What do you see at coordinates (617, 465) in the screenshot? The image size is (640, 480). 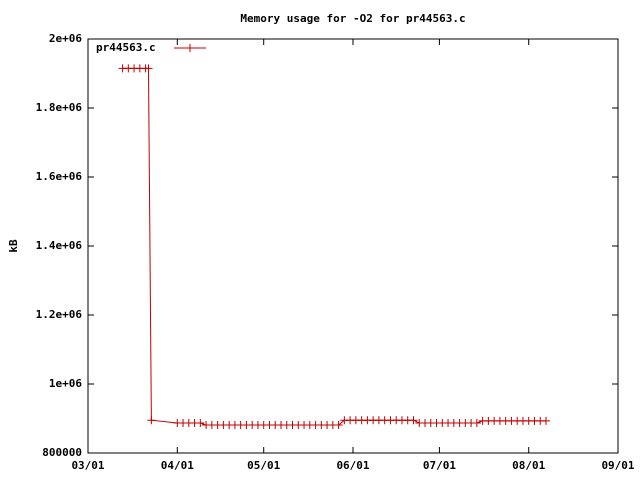 I see `x-tick-label: 09/01` at bounding box center [617, 465].